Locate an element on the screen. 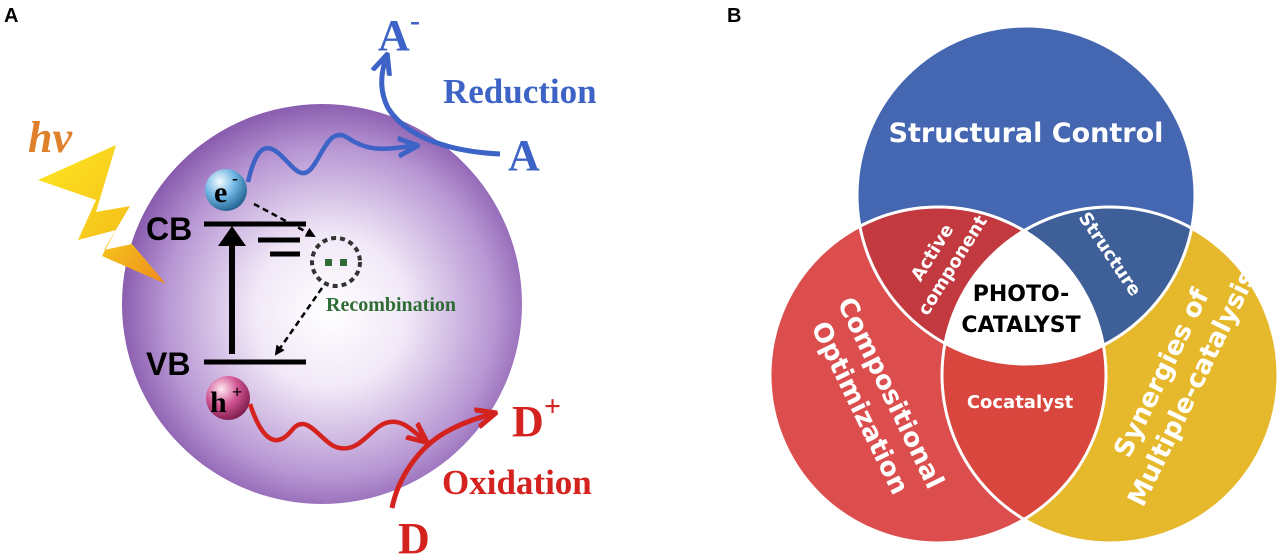  acceptor-label: A is located at coordinates (524, 155).